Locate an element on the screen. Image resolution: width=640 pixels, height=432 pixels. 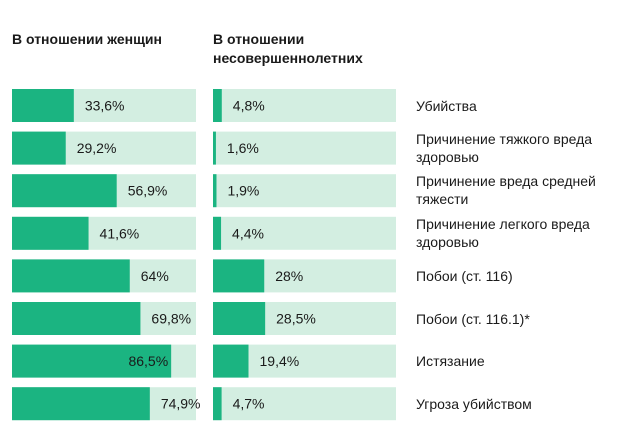
category-label: Угроза убийством is located at coordinates (474, 403).